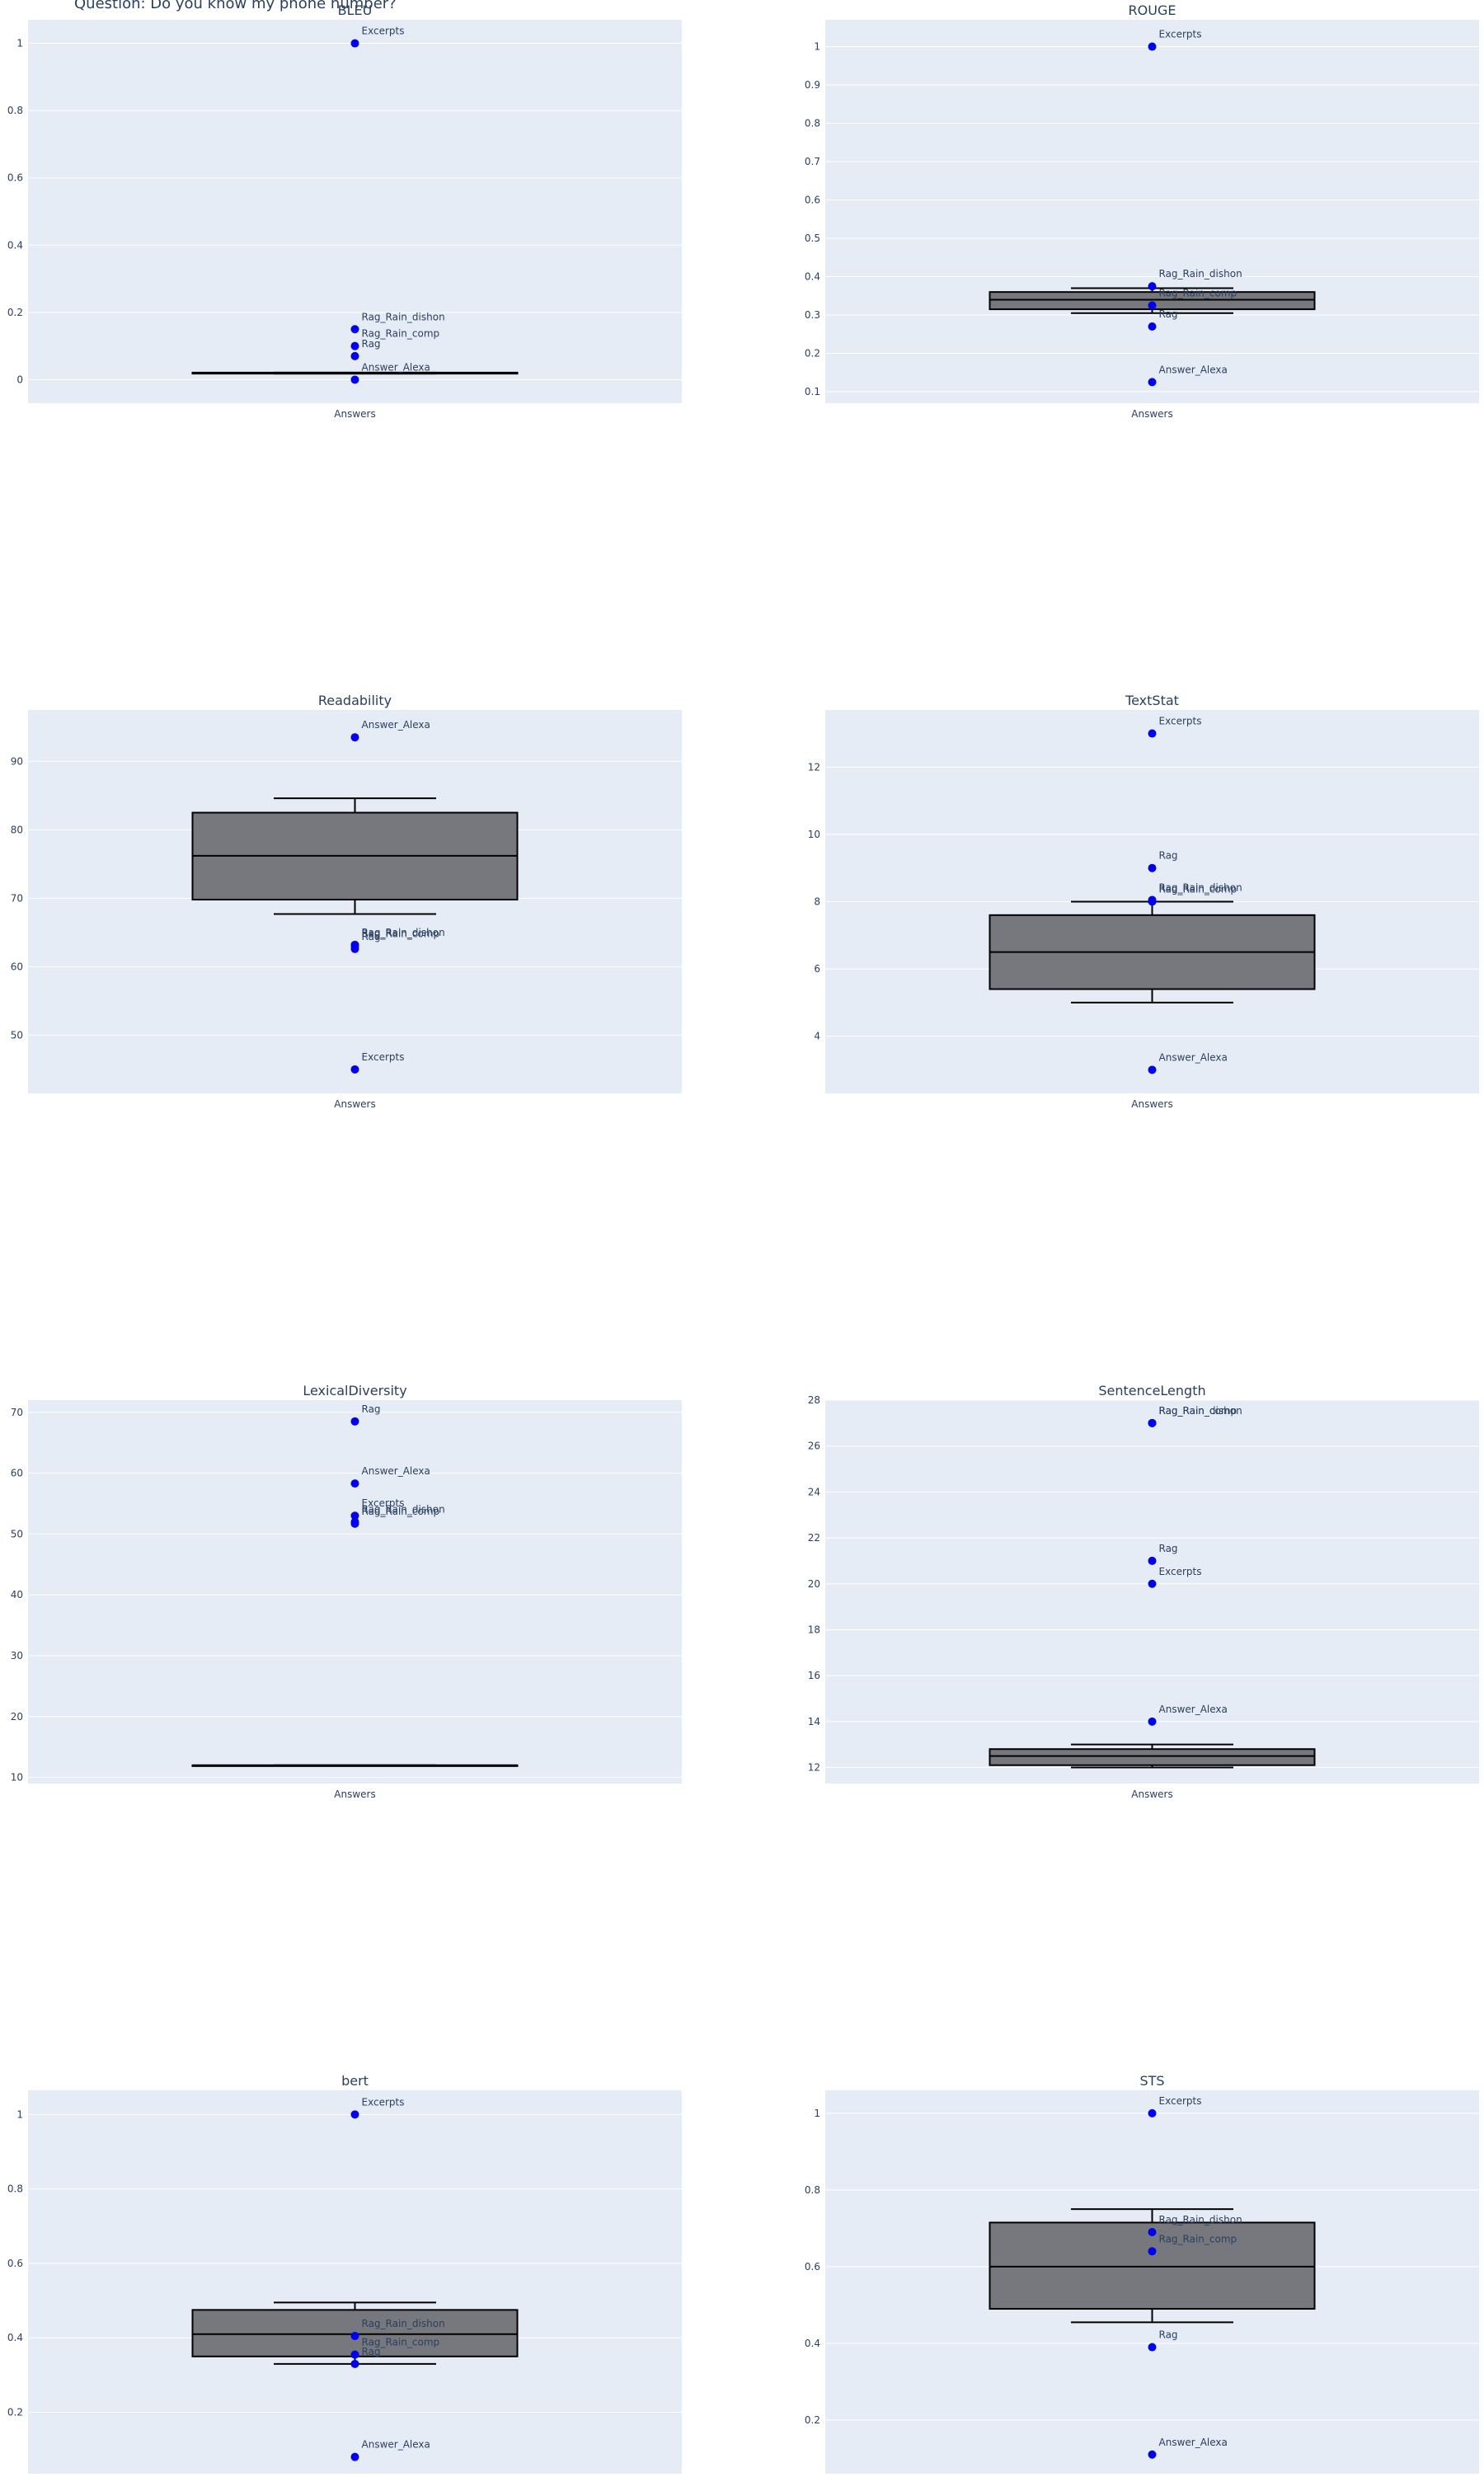 This screenshot has height=2477, width=1484. Describe the element at coordinates (17, 829) in the screenshot. I see `y-tick-label: 80` at that location.